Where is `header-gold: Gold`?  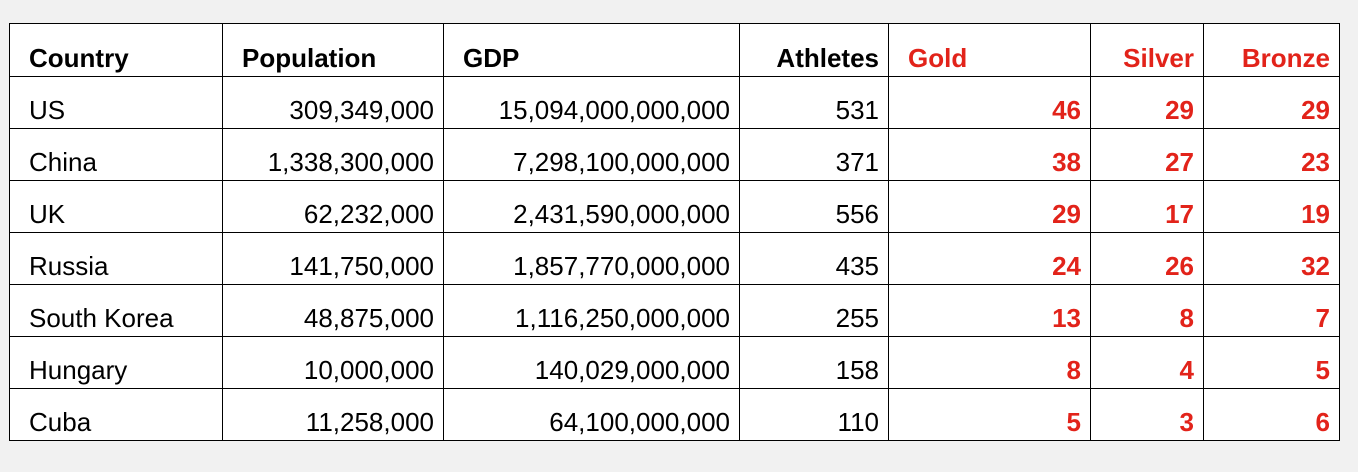 header-gold: Gold is located at coordinates (989, 50).